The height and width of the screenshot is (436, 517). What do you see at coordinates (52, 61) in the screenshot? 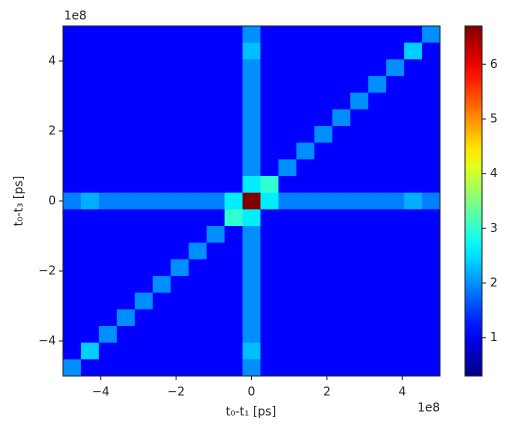
I see `y-tick-label: 4` at bounding box center [52, 61].